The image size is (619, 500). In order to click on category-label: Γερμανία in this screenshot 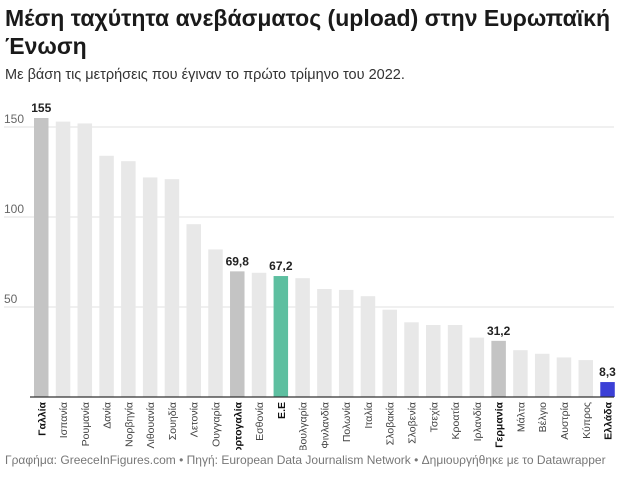, I will do `click(500, 424)`.